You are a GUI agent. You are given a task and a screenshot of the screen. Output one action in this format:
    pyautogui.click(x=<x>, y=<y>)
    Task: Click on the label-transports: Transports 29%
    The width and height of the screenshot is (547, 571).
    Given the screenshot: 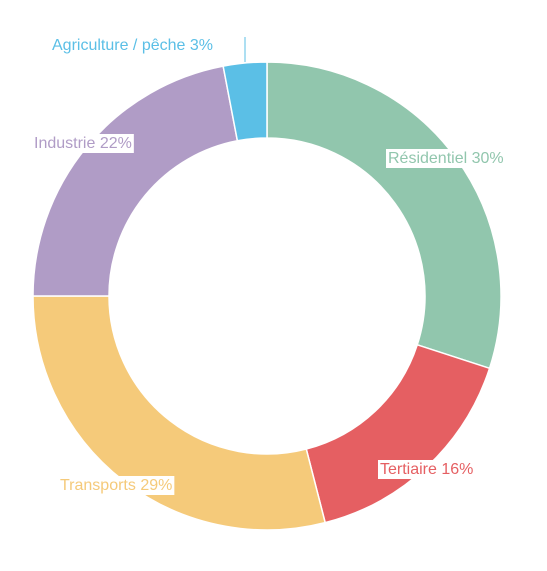 What is the action you would take?
    pyautogui.click(x=116, y=485)
    